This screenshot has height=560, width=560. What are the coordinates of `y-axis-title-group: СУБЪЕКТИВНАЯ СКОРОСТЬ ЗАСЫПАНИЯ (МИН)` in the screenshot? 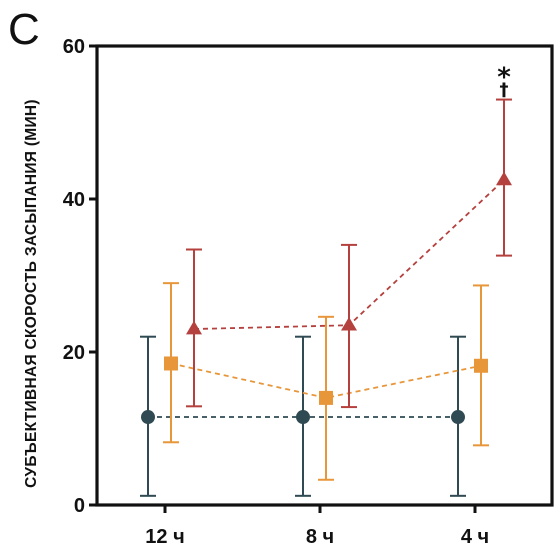 It's located at (31, 293).